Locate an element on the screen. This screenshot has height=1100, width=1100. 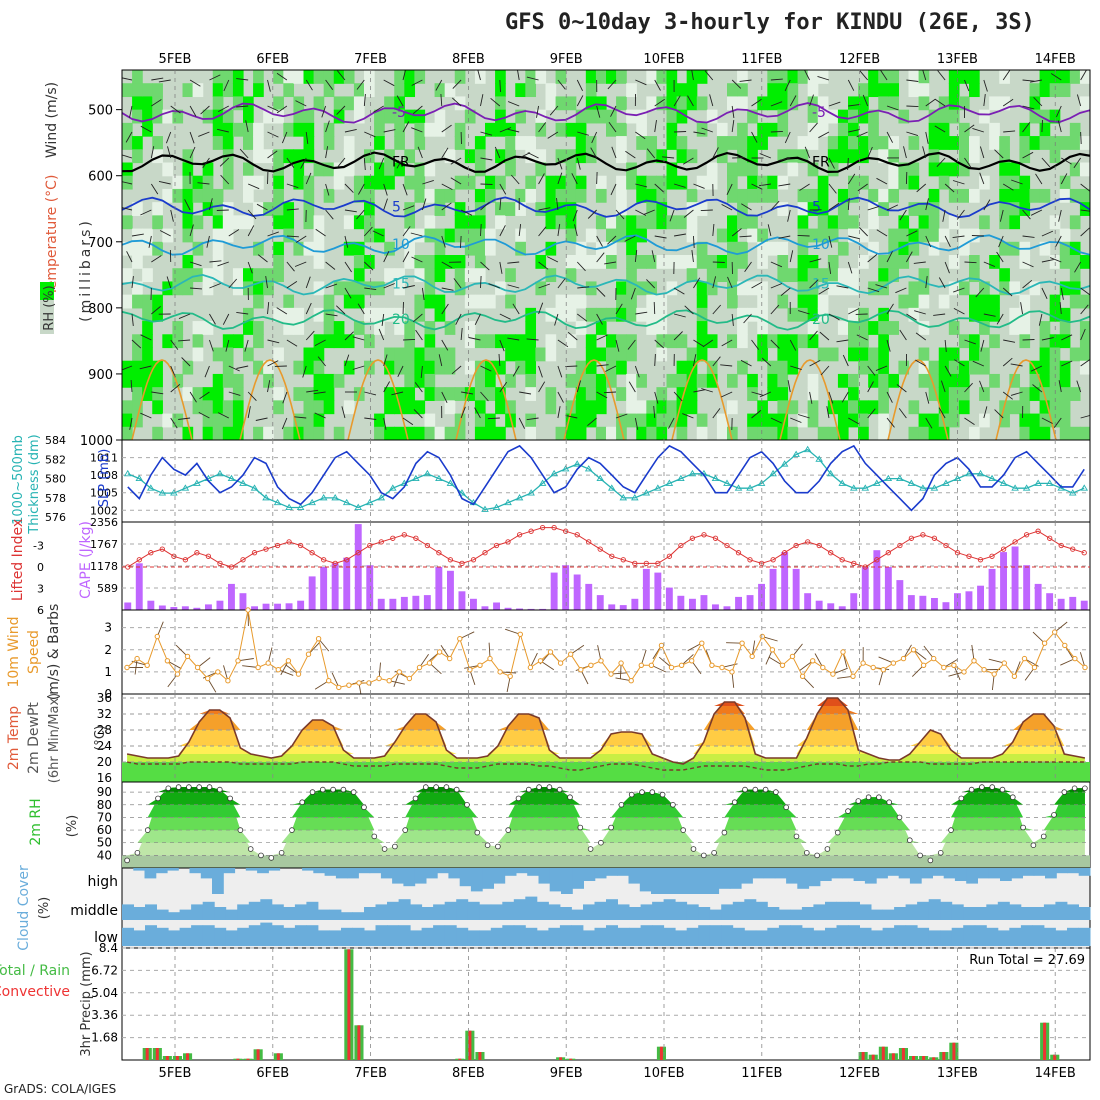
upper-axis-label-rh: RH (%) is located at coordinates (49, 307).